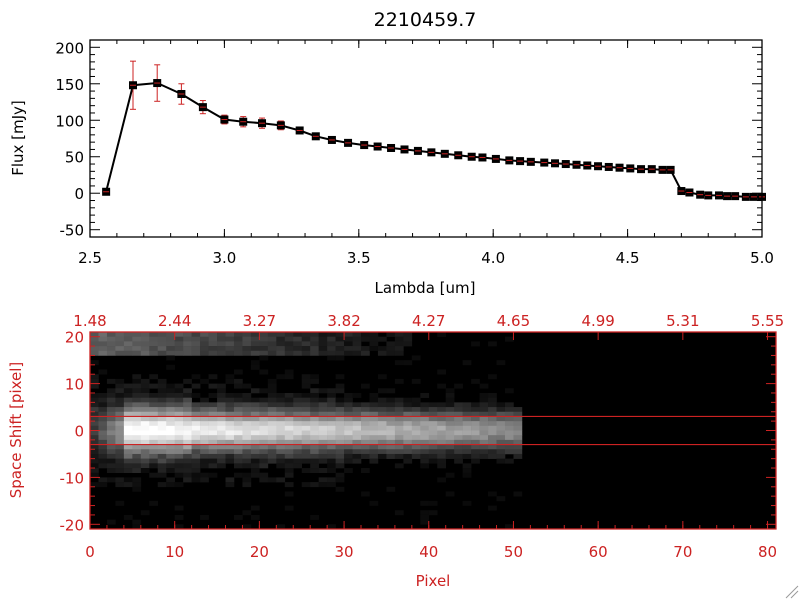  What do you see at coordinates (493, 258) in the screenshot?
I see `x-tick-label: 4.0` at bounding box center [493, 258].